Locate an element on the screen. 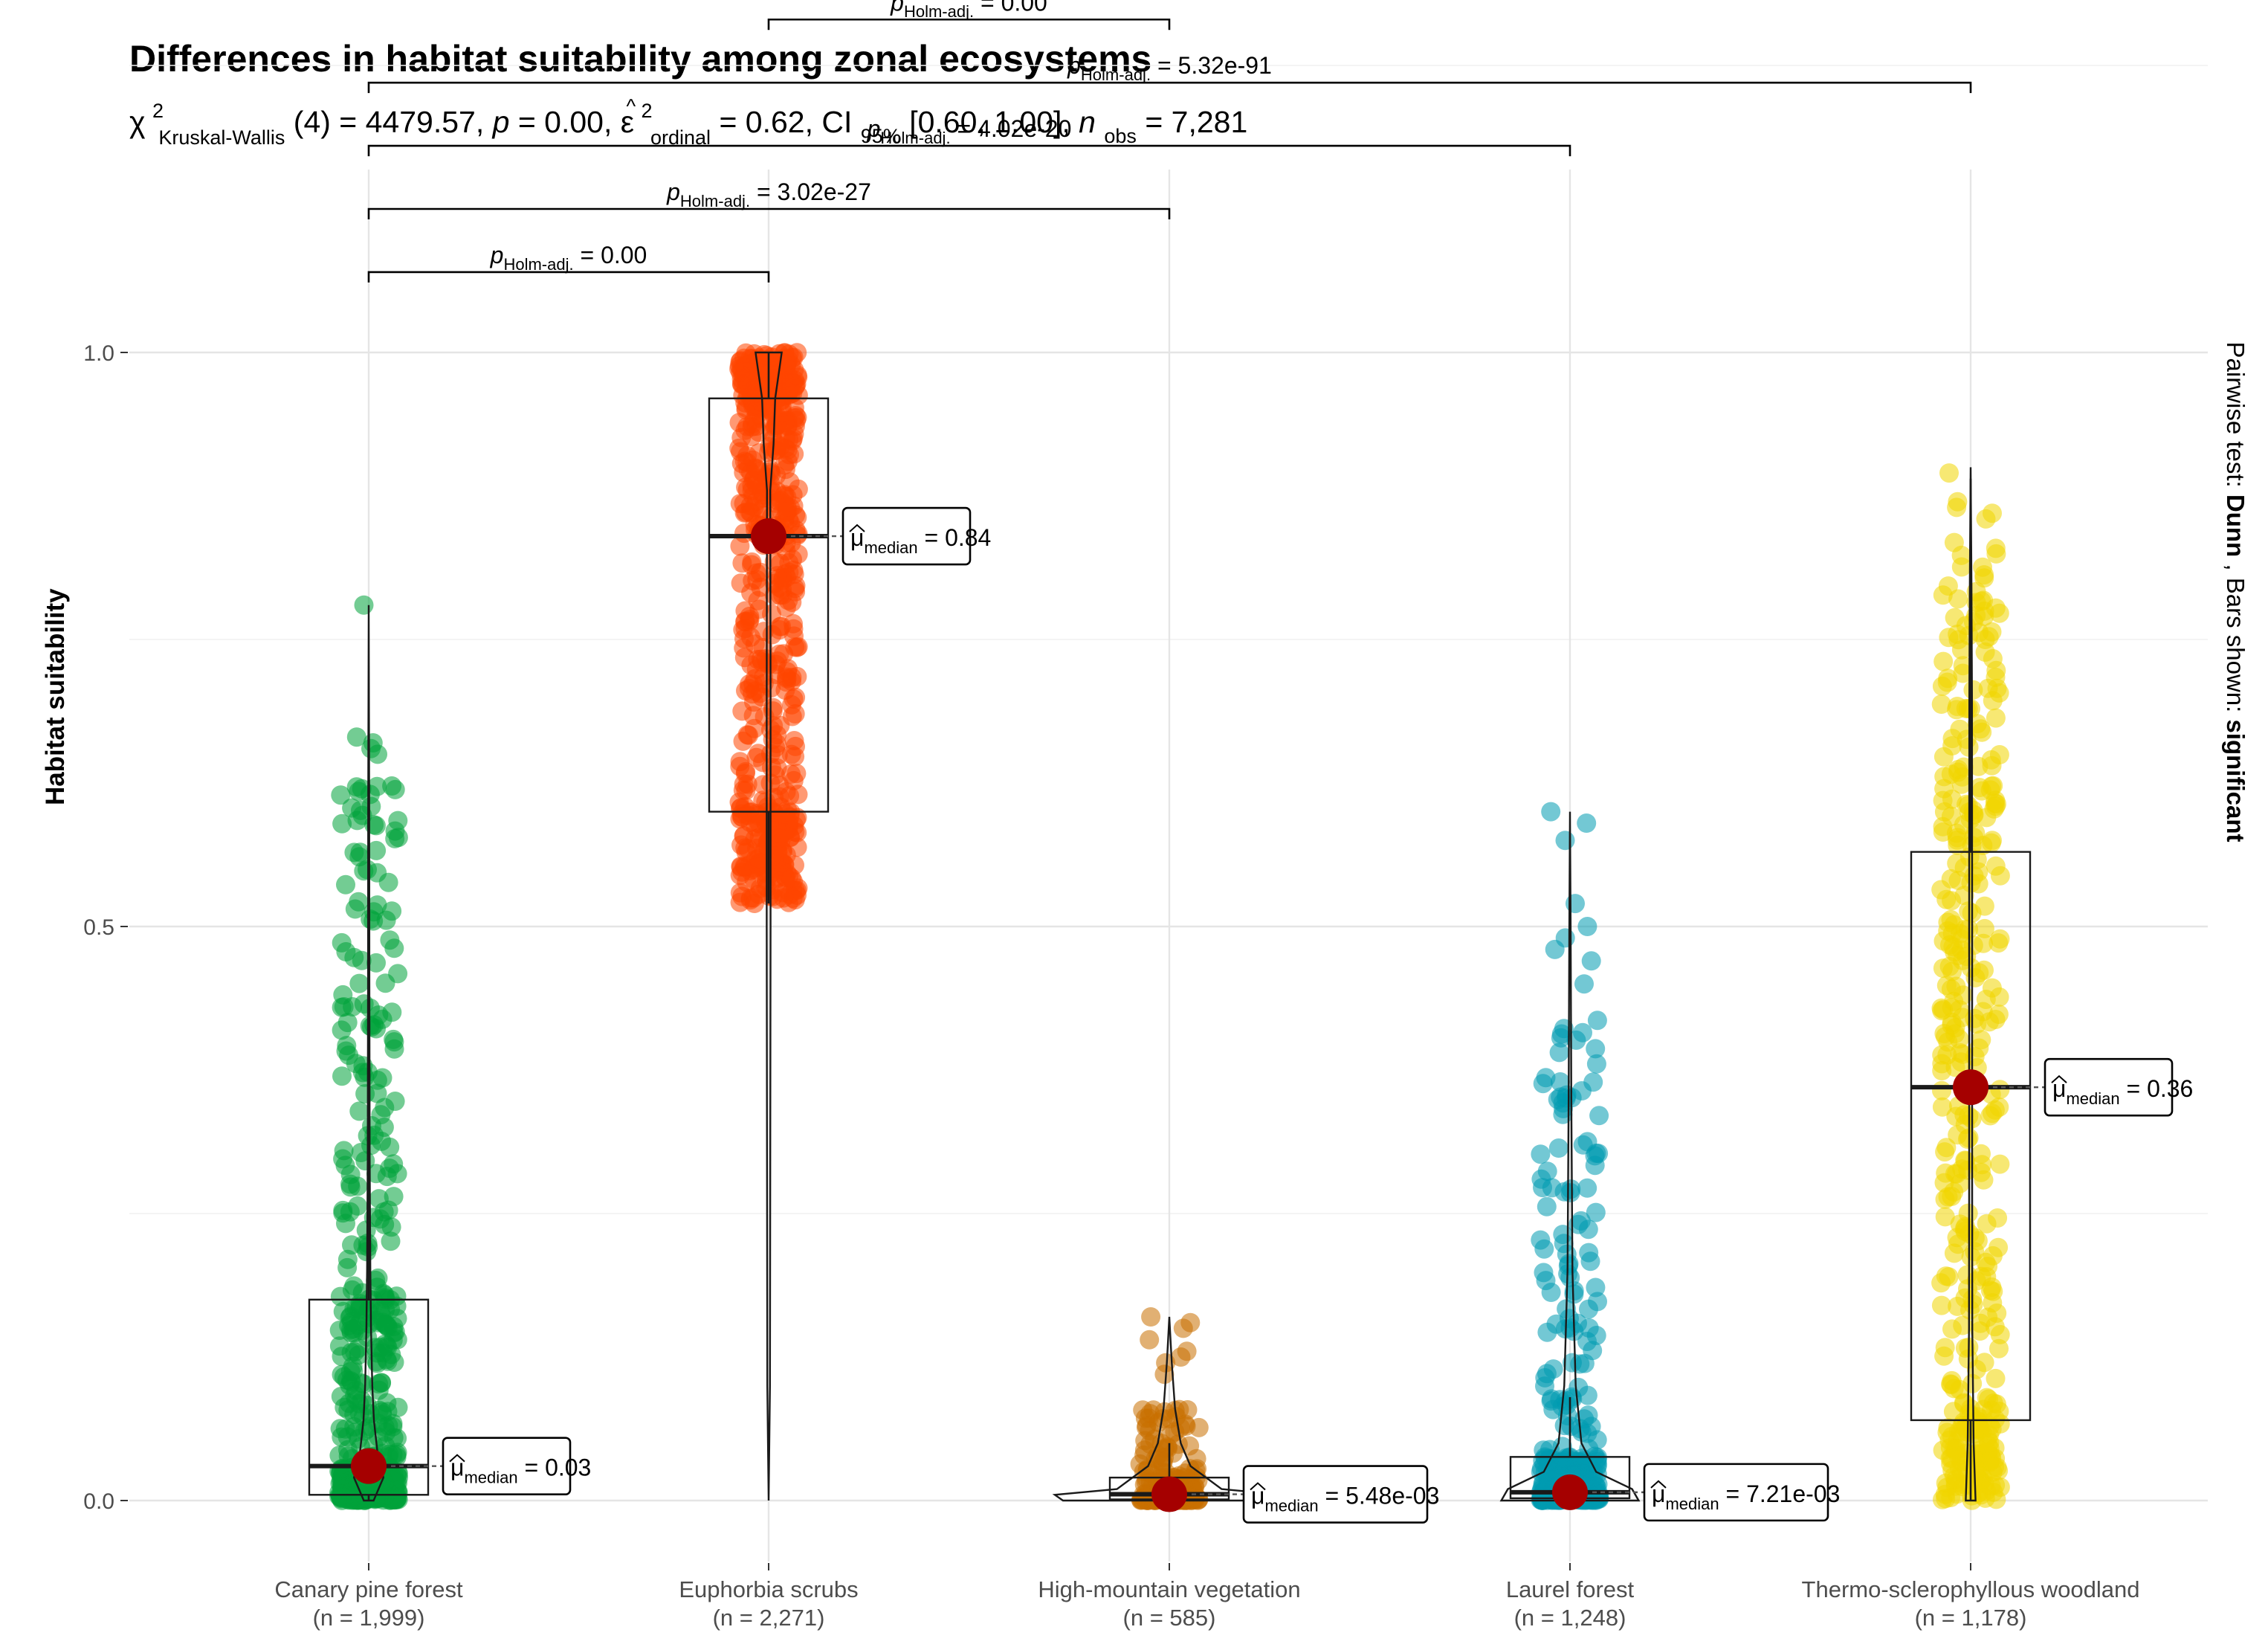  x-category-n: (n = 2,271) is located at coordinates (769, 1618).